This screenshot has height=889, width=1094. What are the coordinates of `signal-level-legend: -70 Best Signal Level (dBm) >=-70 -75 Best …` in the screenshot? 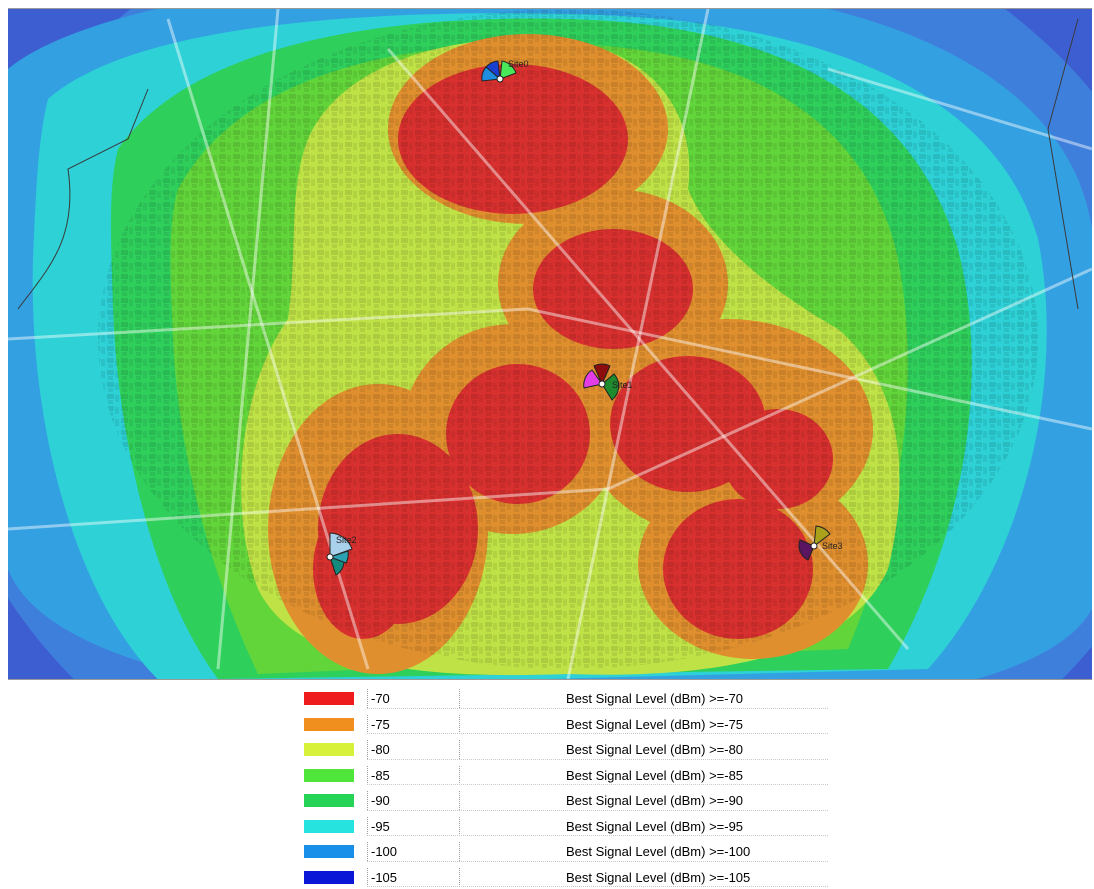 It's located at (562, 787).